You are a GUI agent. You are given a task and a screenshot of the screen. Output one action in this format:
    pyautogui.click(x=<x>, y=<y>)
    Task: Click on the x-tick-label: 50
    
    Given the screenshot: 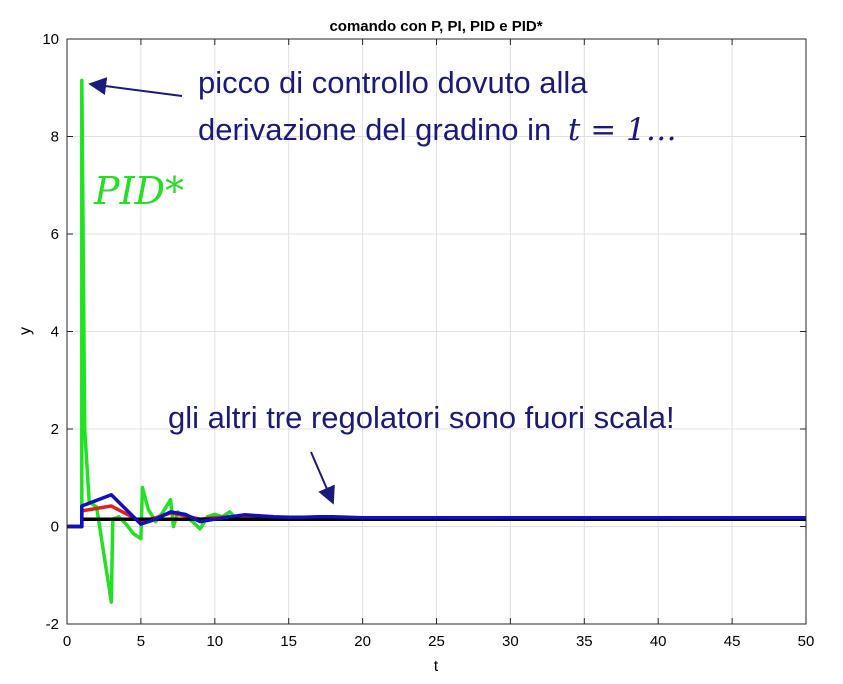 What is the action you would take?
    pyautogui.click(x=806, y=641)
    